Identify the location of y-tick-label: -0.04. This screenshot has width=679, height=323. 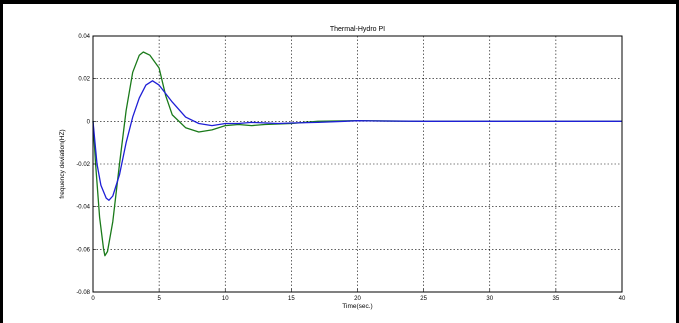
(83, 208).